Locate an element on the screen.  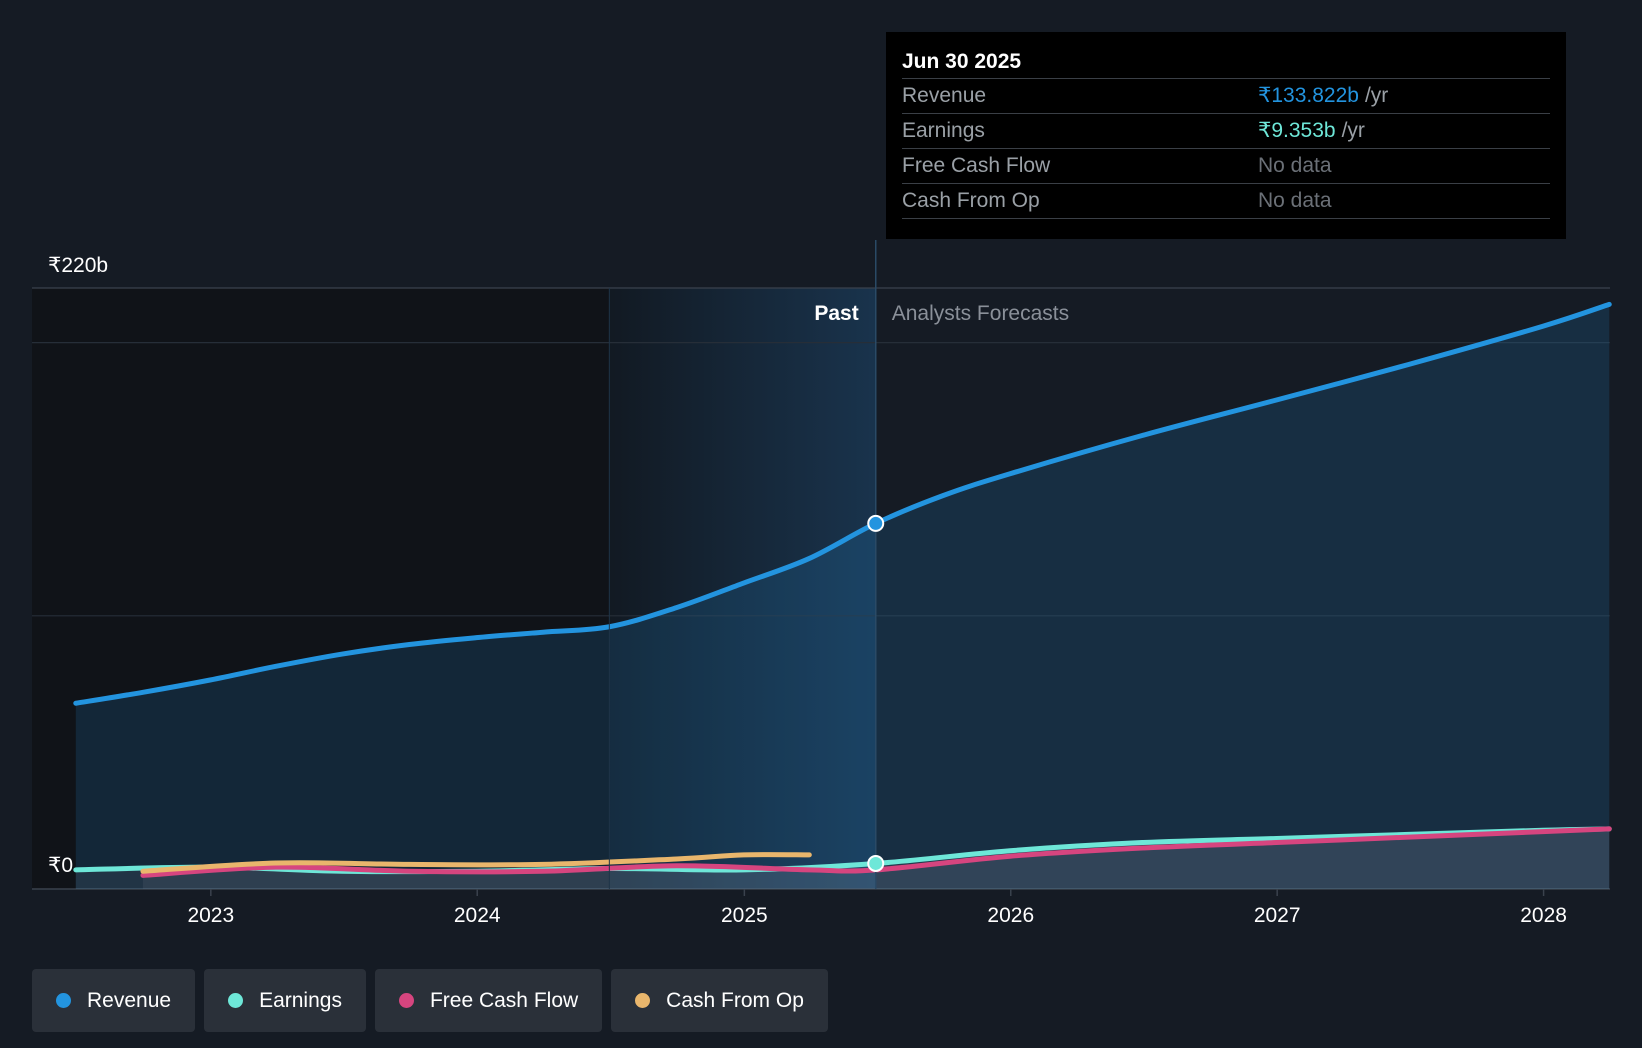
tooltip-date: Jun 30 2025 is located at coordinates (962, 61).